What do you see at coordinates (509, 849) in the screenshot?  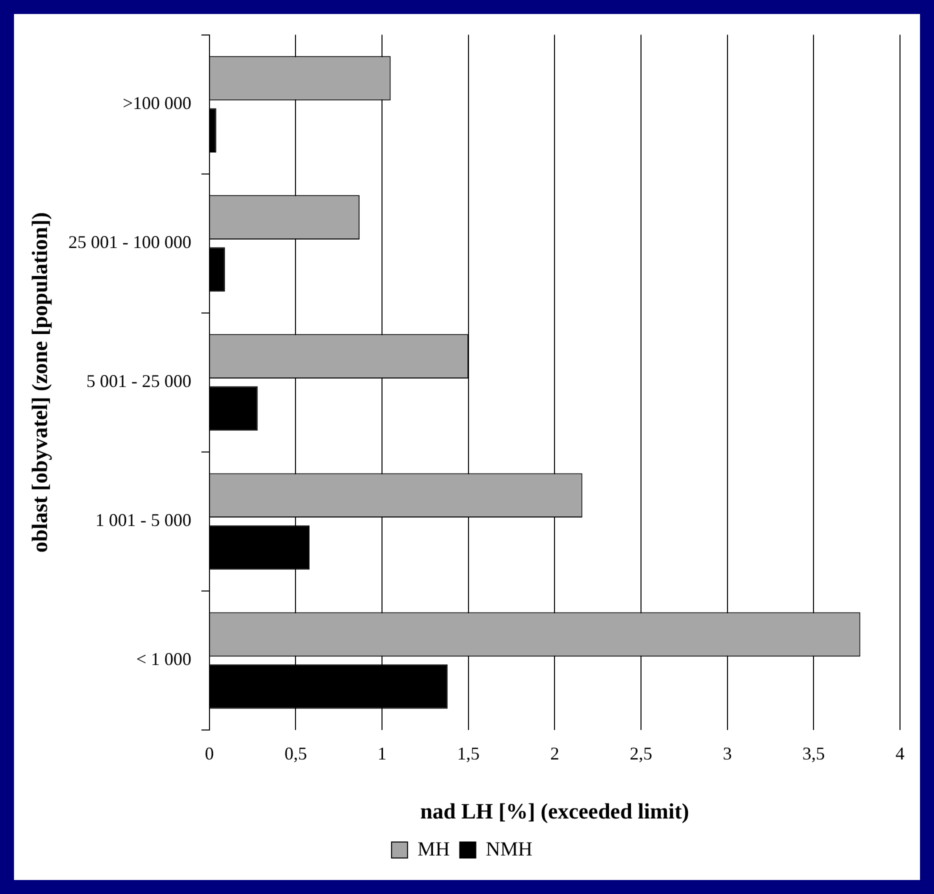 I see `legend-label: NMH` at bounding box center [509, 849].